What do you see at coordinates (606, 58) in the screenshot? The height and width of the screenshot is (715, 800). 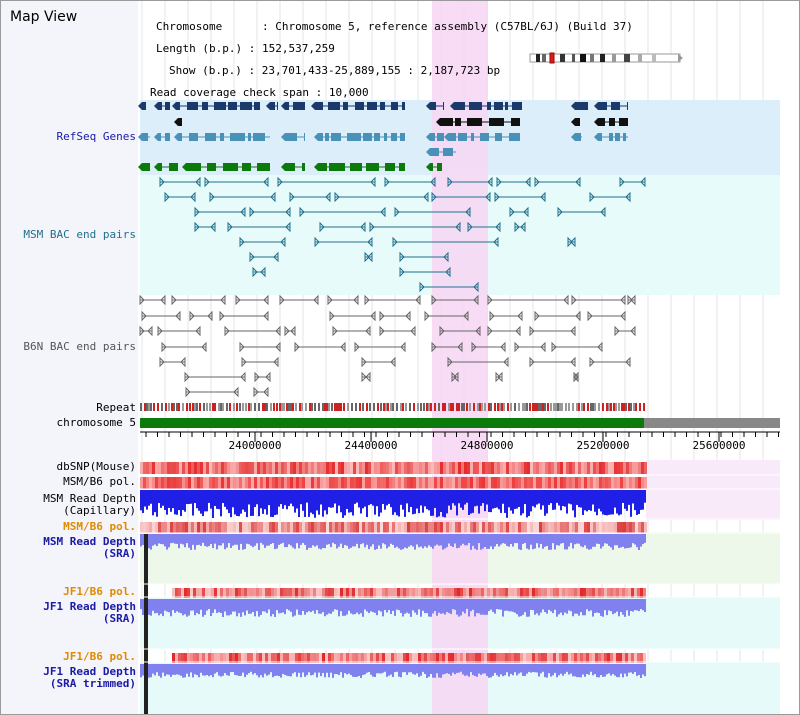 I see `chromosome-ideogram` at bounding box center [606, 58].